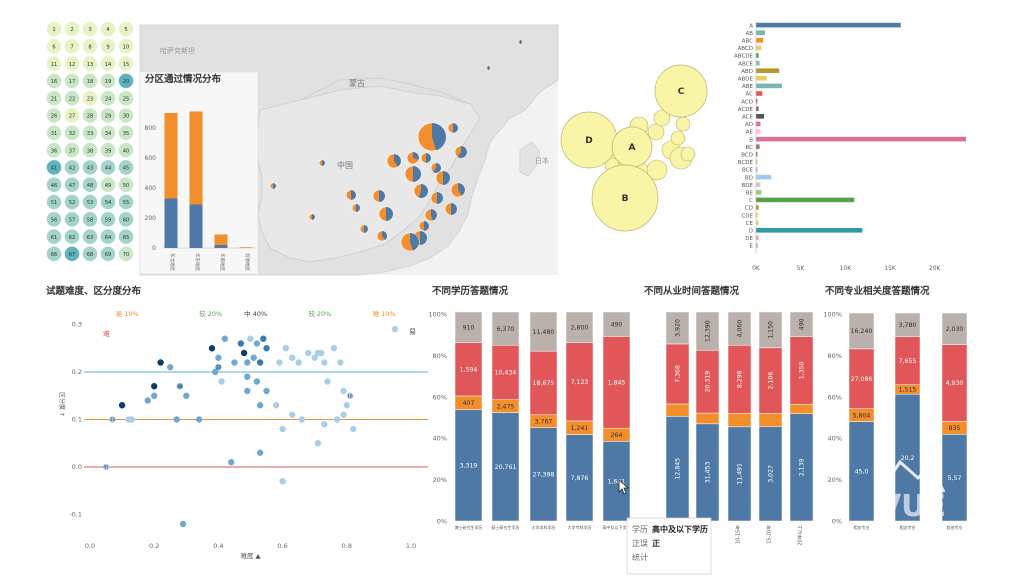 This screenshot has width=1024, height=576. Describe the element at coordinates (396, 145) in the screenshot. I see `map-pie-markers` at that location.